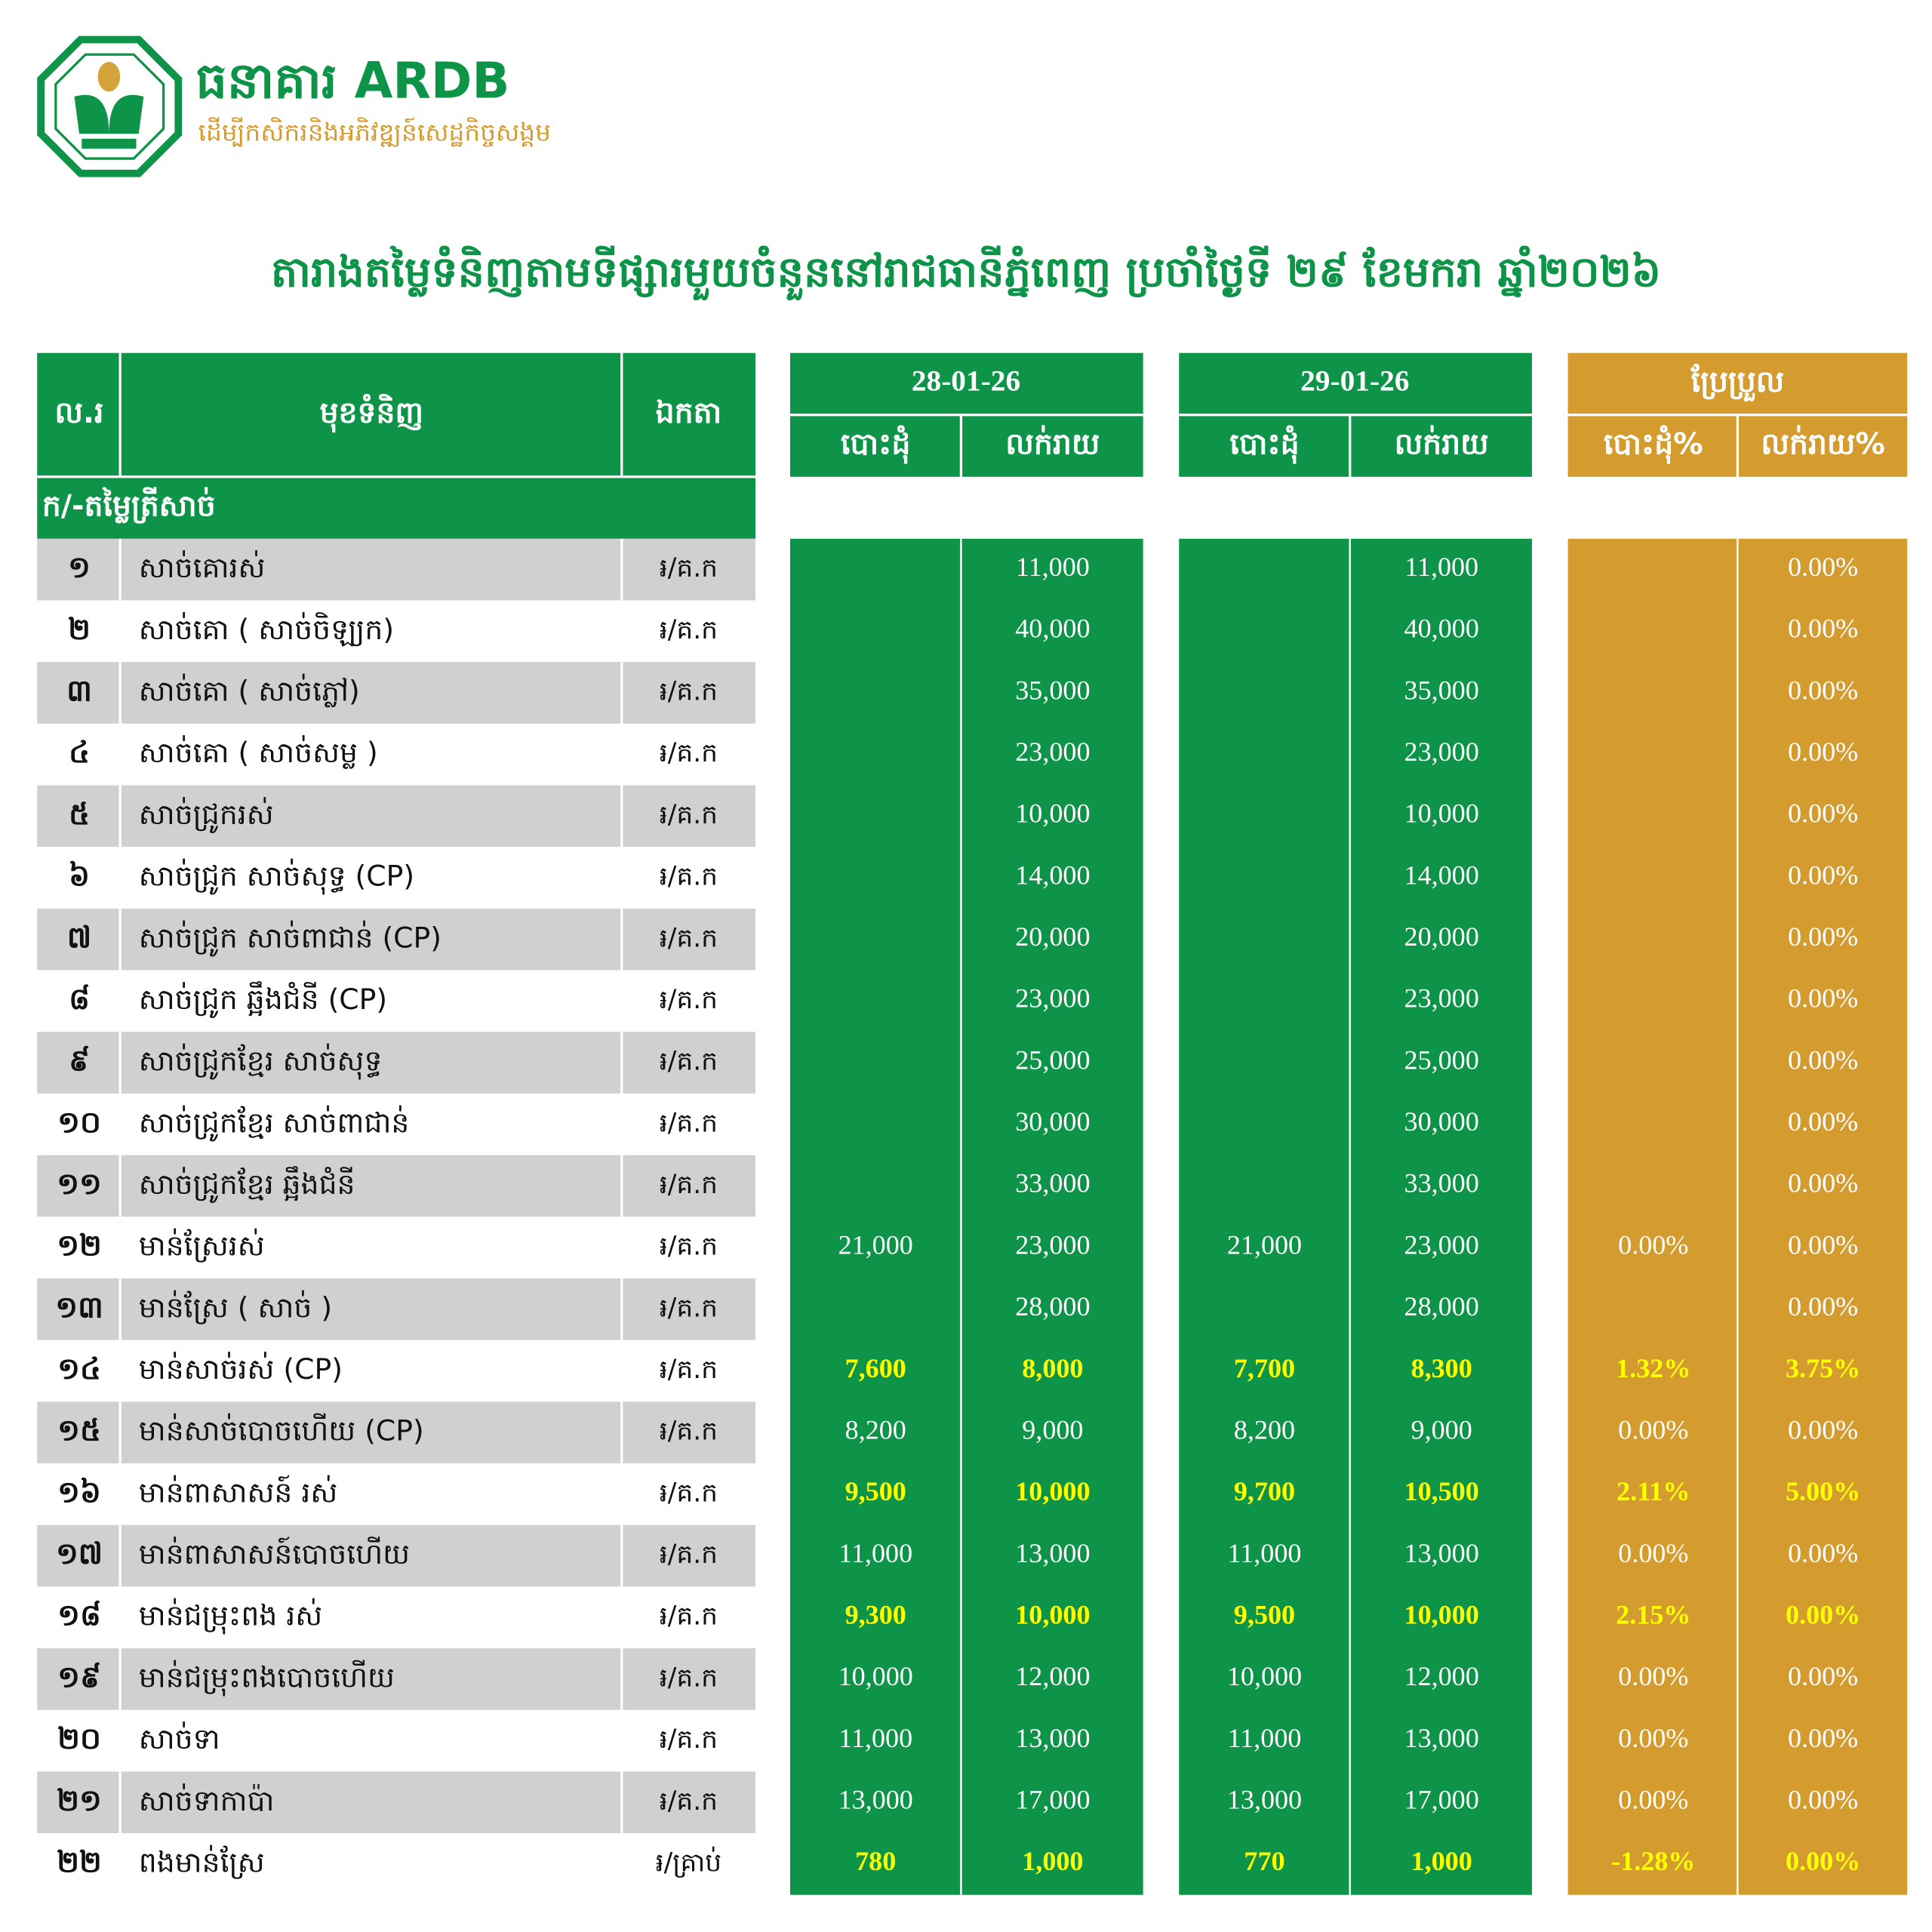 The image size is (1932, 1932). What do you see at coordinates (202, 1246) in the screenshot?
I see `item-name: មាន់ស្រែរស់` at bounding box center [202, 1246].